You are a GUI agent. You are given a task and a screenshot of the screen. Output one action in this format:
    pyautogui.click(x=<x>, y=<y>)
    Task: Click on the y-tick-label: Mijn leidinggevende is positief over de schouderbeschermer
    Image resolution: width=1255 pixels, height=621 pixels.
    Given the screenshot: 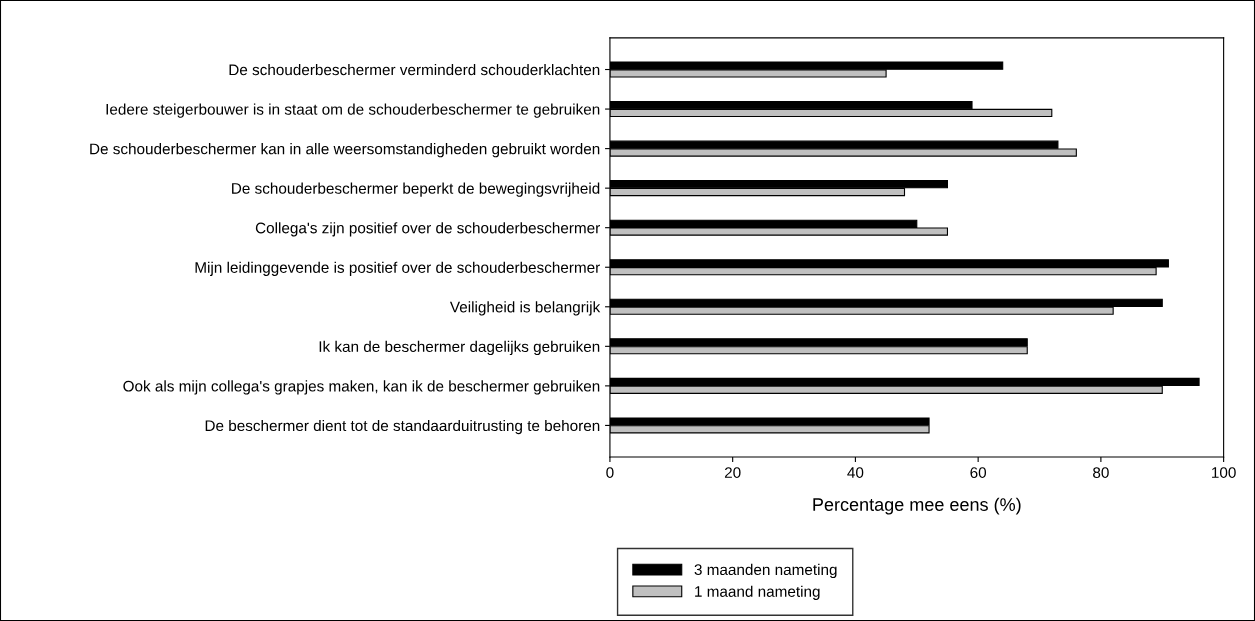 What is the action you would take?
    pyautogui.click(x=397, y=268)
    